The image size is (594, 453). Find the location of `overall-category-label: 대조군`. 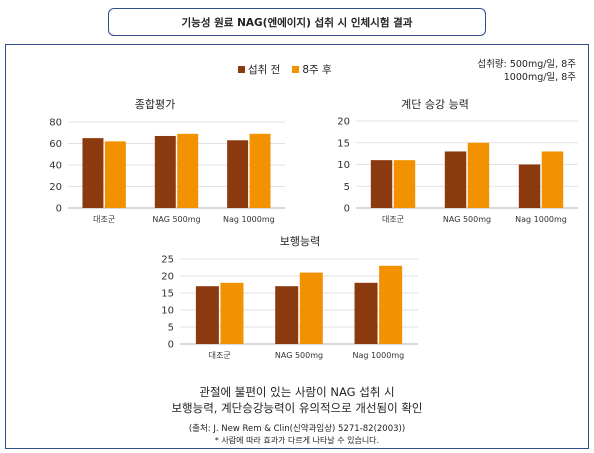

overall-category-label: 대조군 is located at coordinates (104, 219).